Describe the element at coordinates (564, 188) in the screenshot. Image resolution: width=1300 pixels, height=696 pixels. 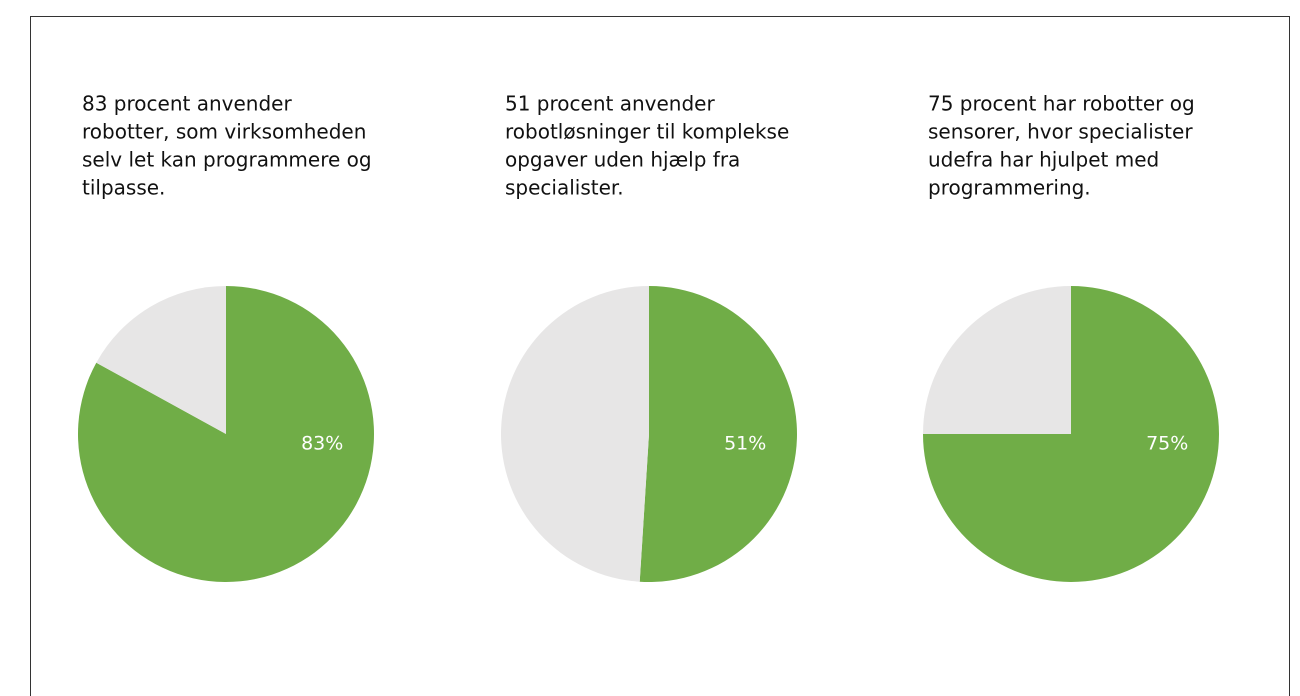
I see `chart-title-line: specialister.` at that location.